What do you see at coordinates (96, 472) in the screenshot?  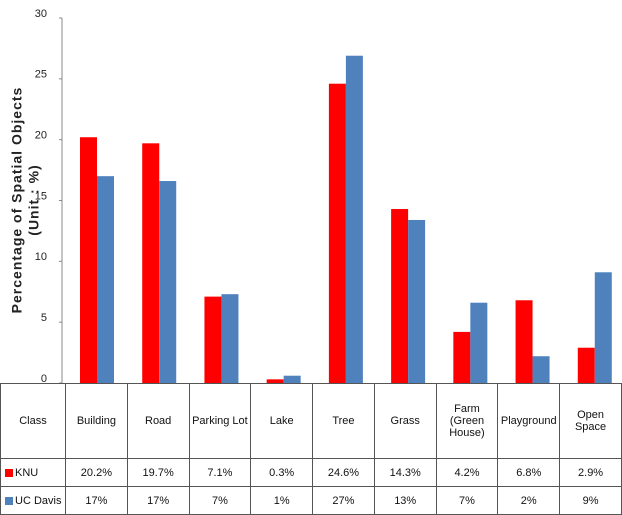 I see `value-label: 20.2%` at bounding box center [96, 472].